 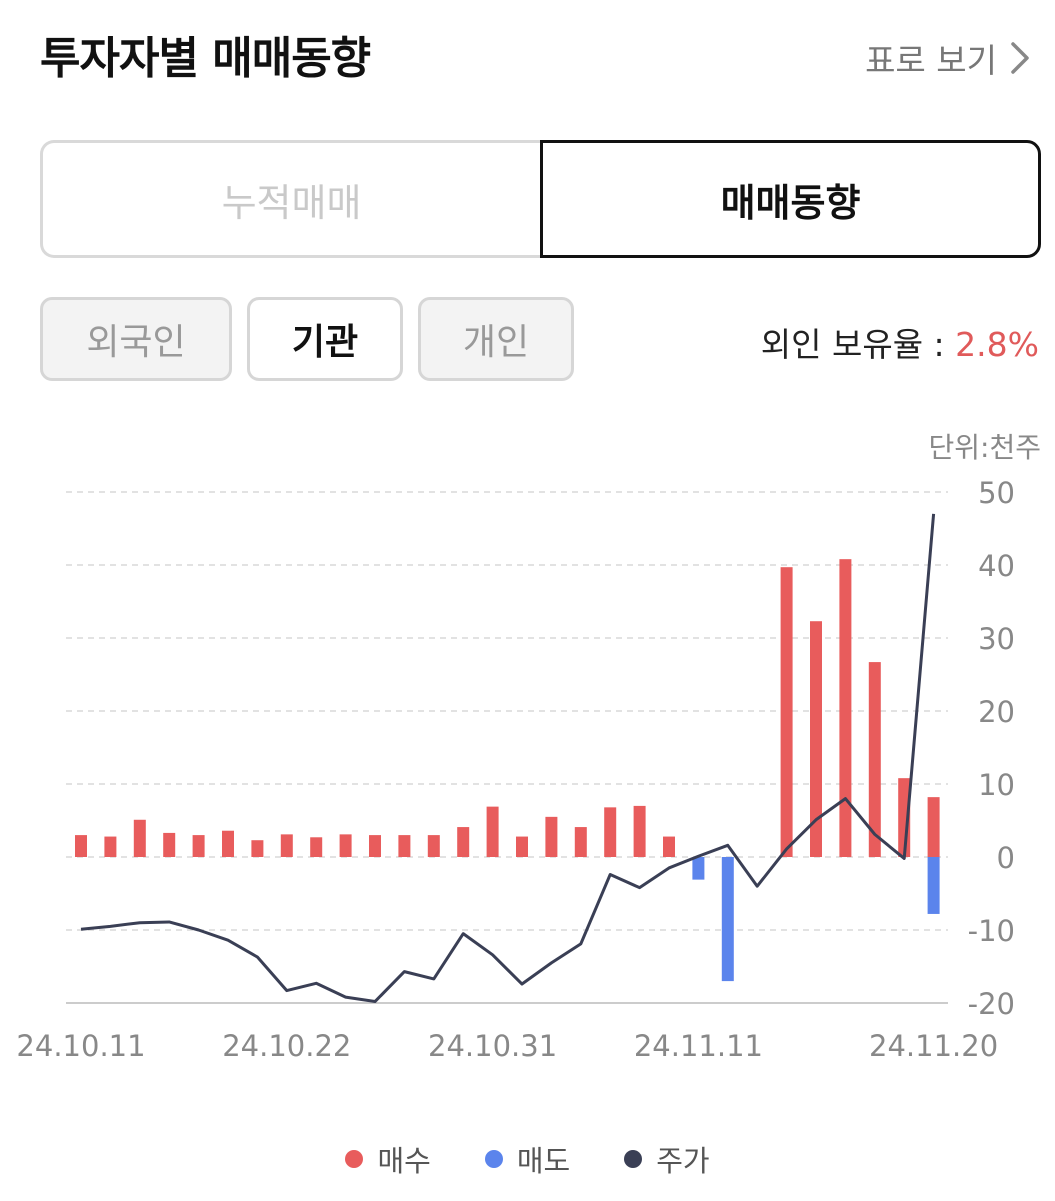 What do you see at coordinates (633, 1159) in the screenshot?
I see `legend-price-dot` at bounding box center [633, 1159].